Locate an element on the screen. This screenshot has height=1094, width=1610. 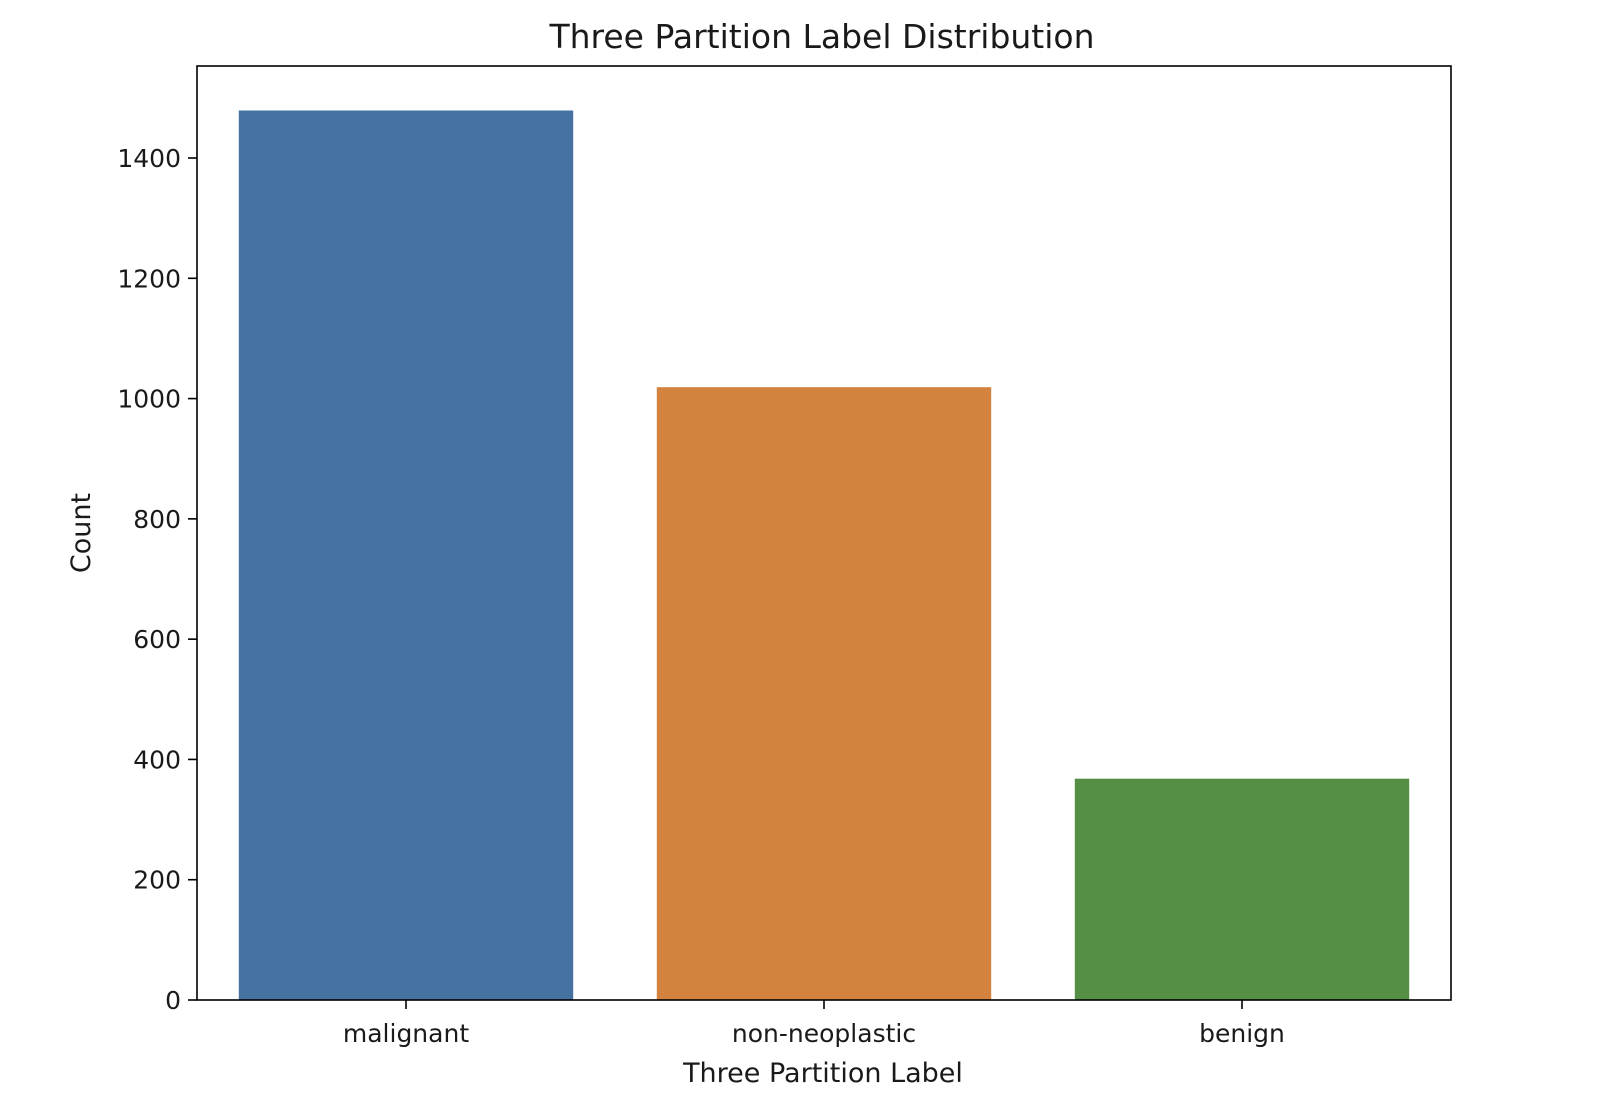
y-tick-label: 0 is located at coordinates (173, 1000).